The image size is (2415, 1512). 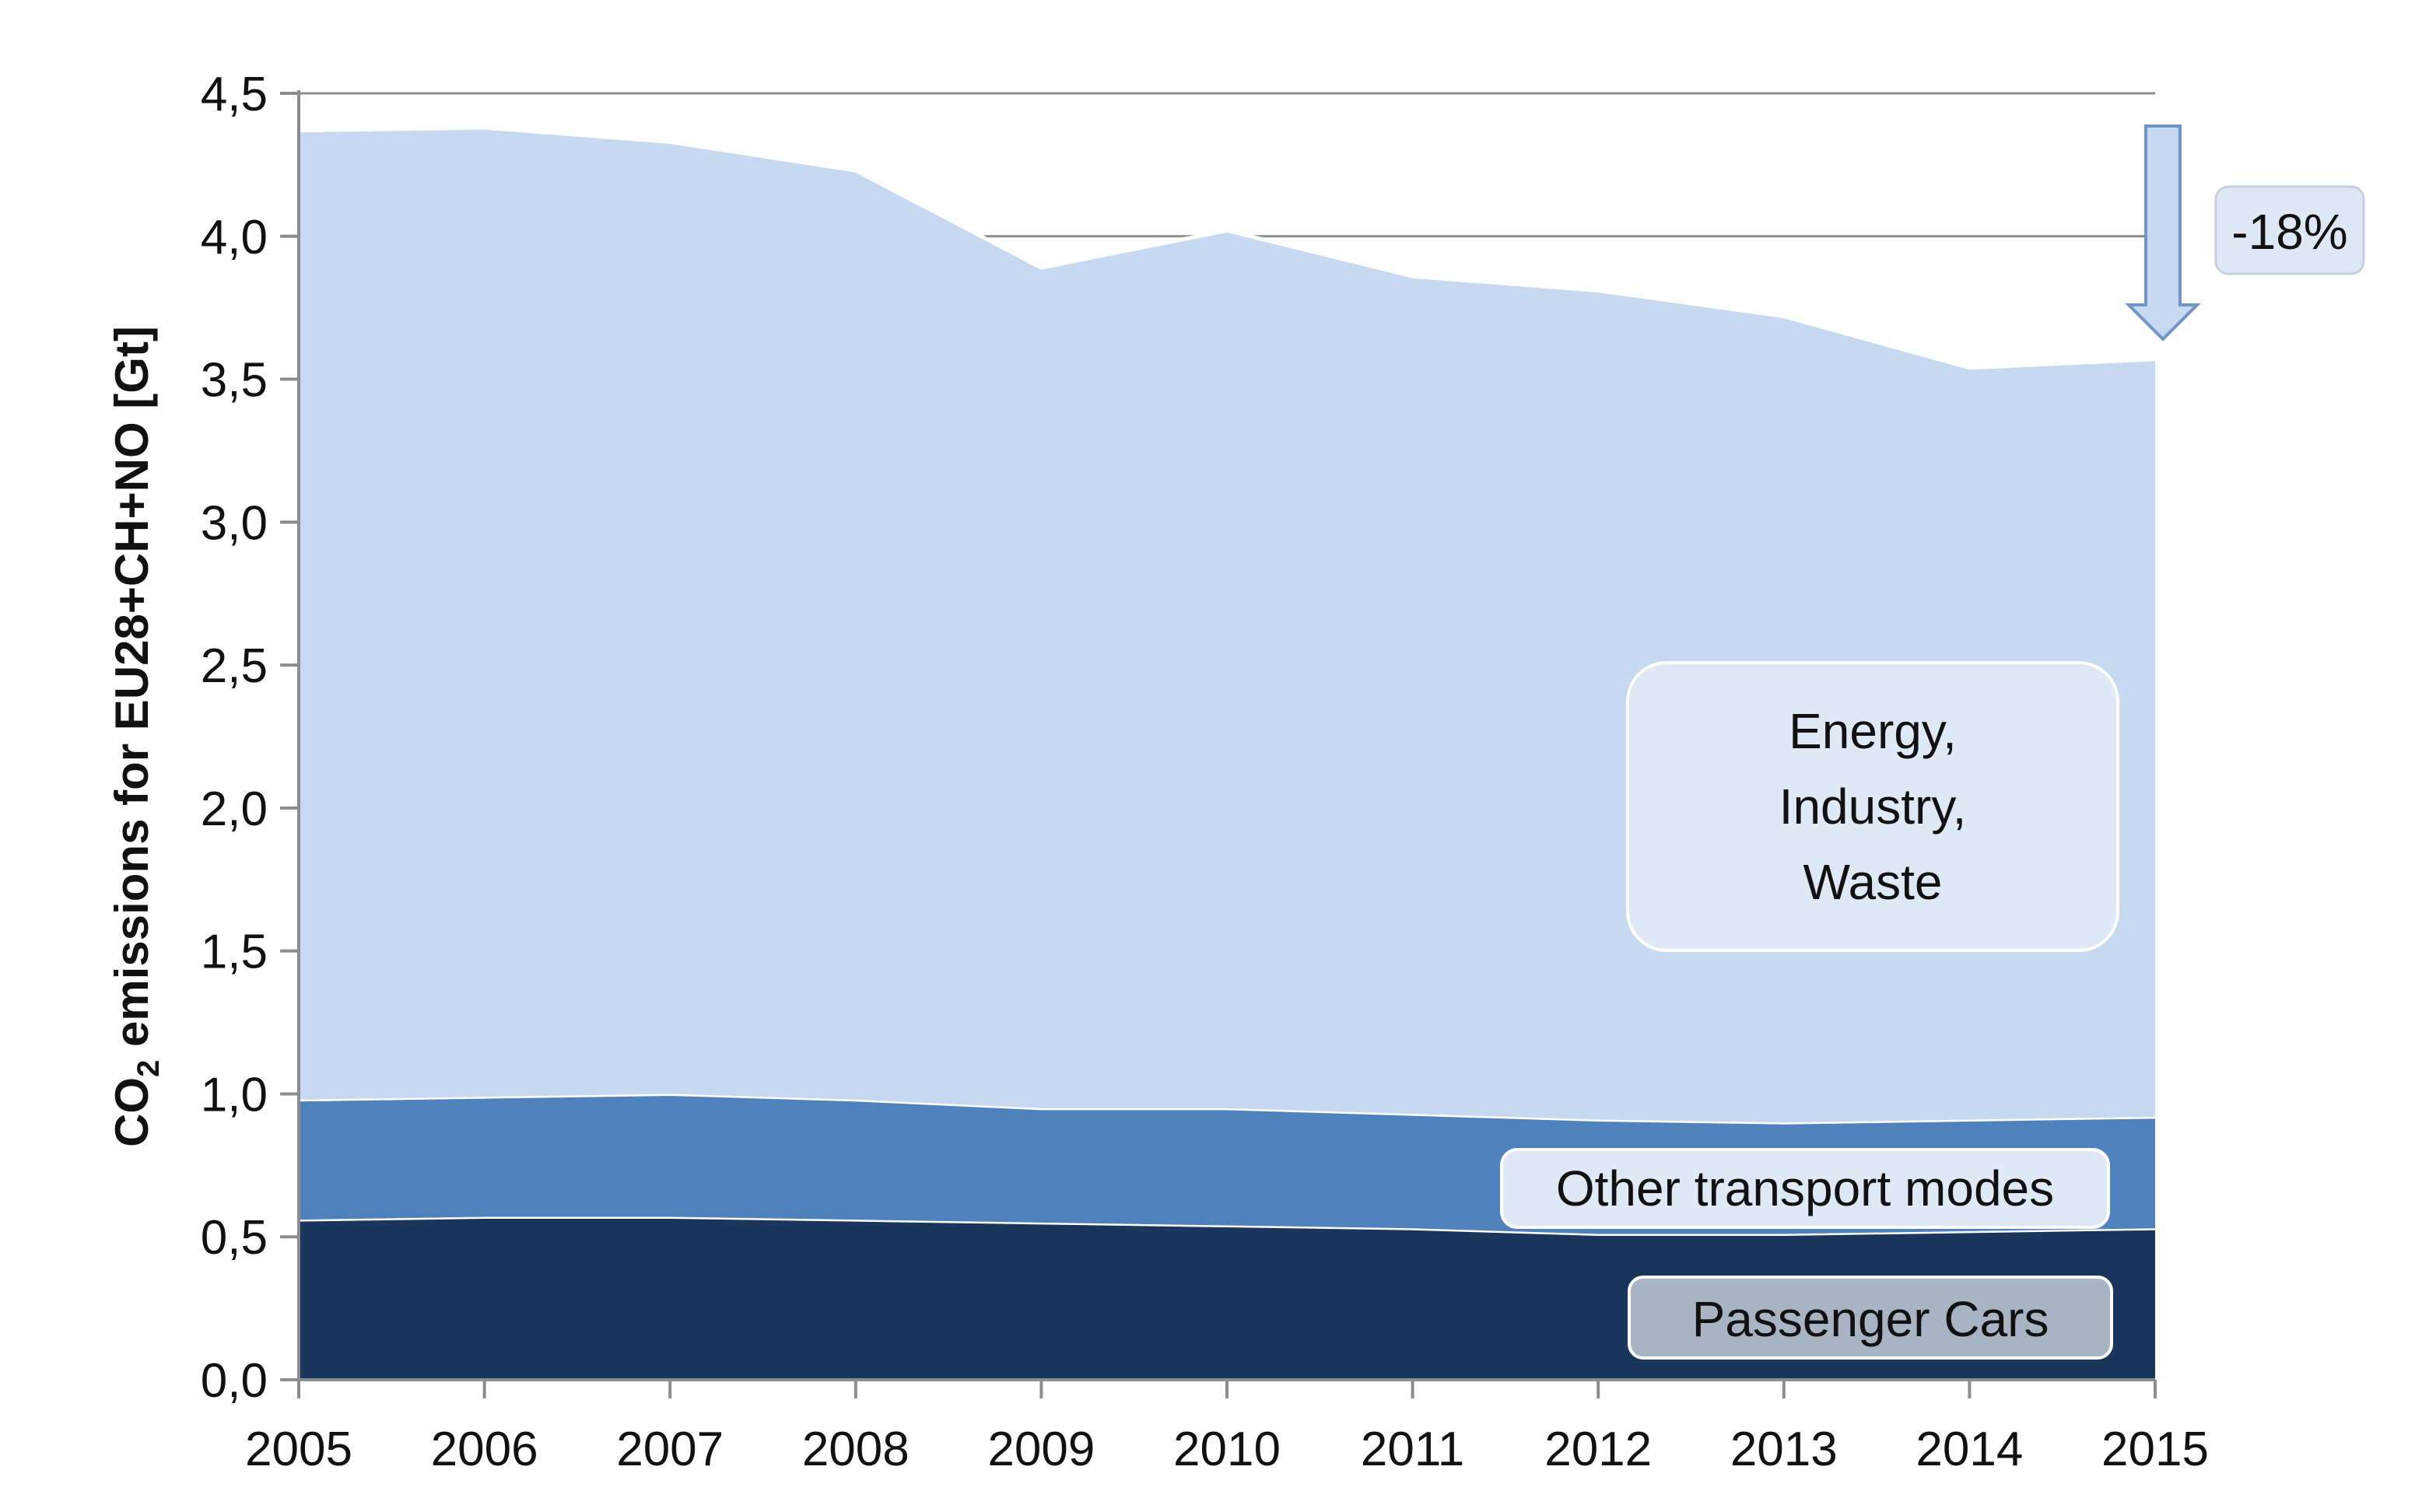 I want to click on x-tick-label: 2010, so click(x=1227, y=1450).